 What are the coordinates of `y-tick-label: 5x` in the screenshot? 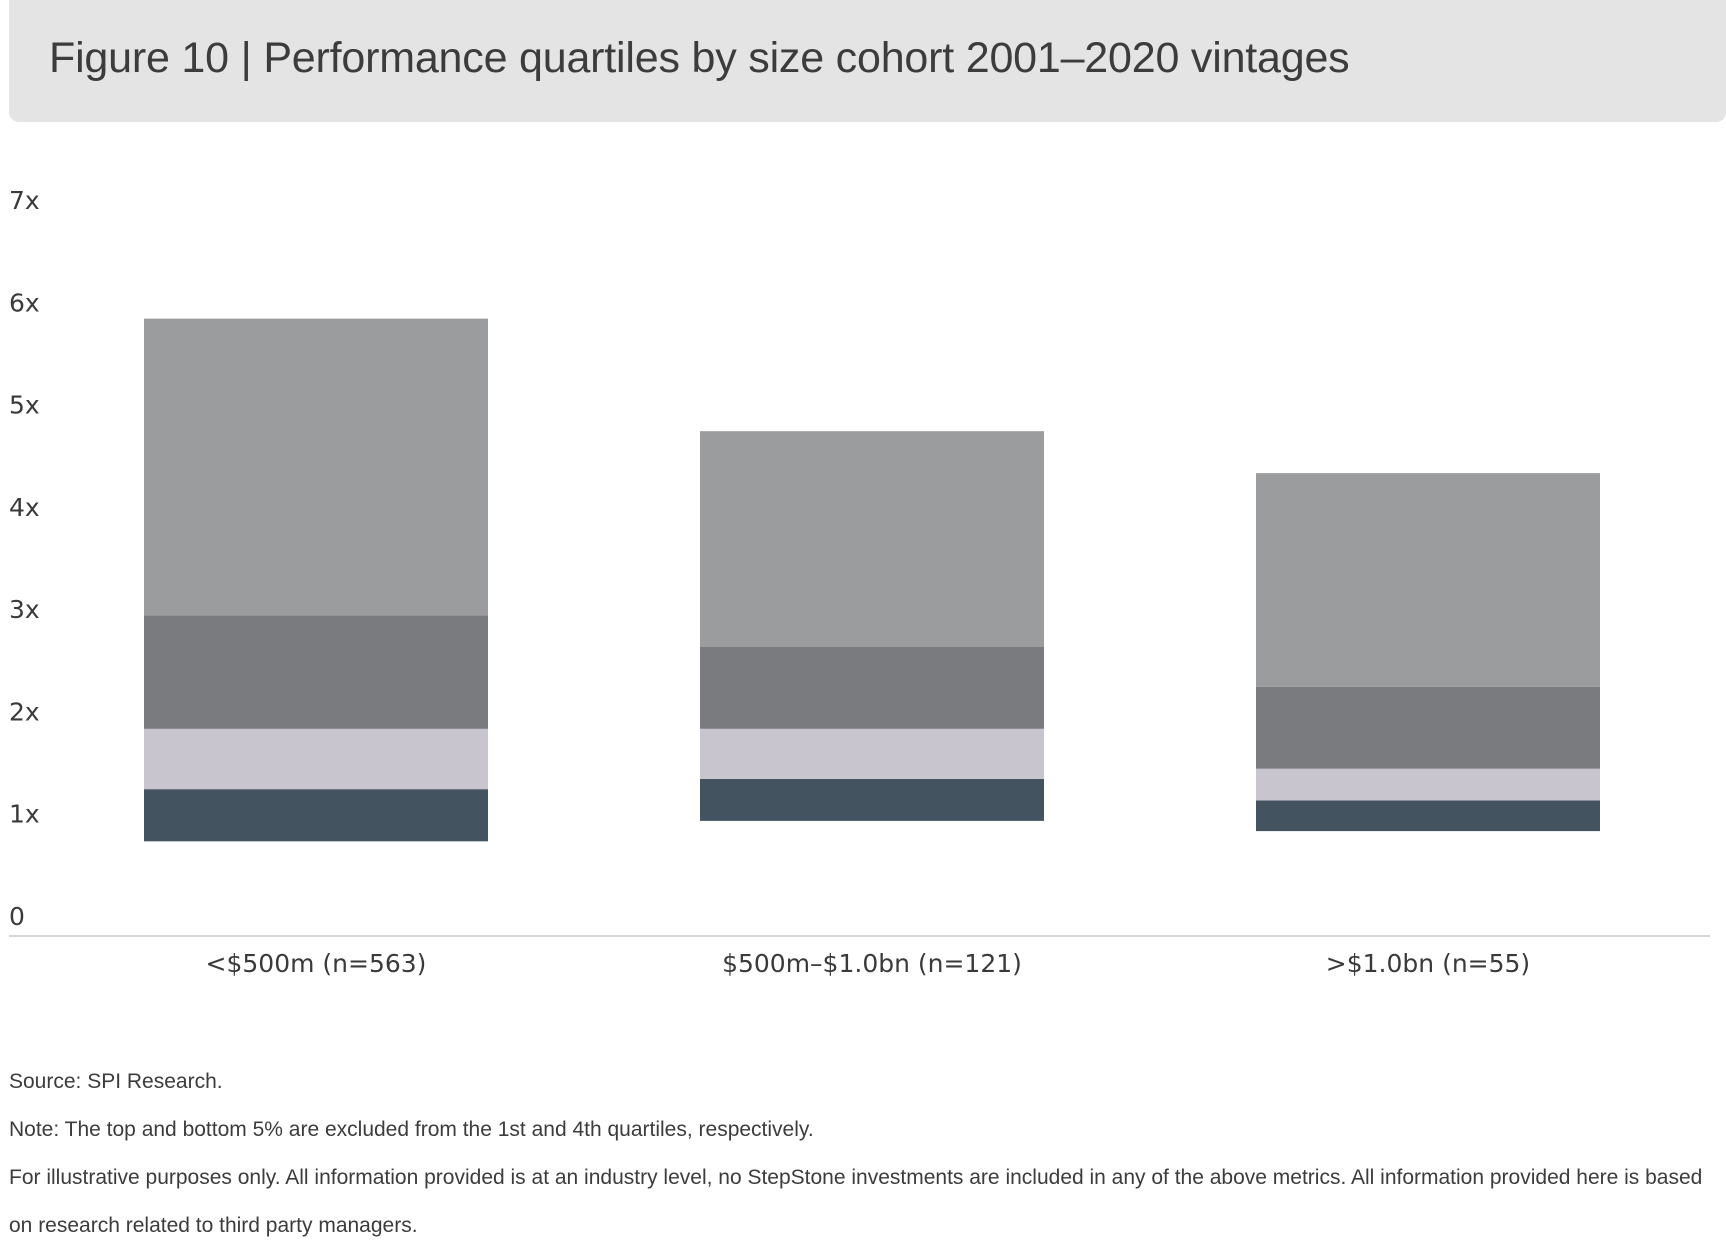 It's located at (24, 405).